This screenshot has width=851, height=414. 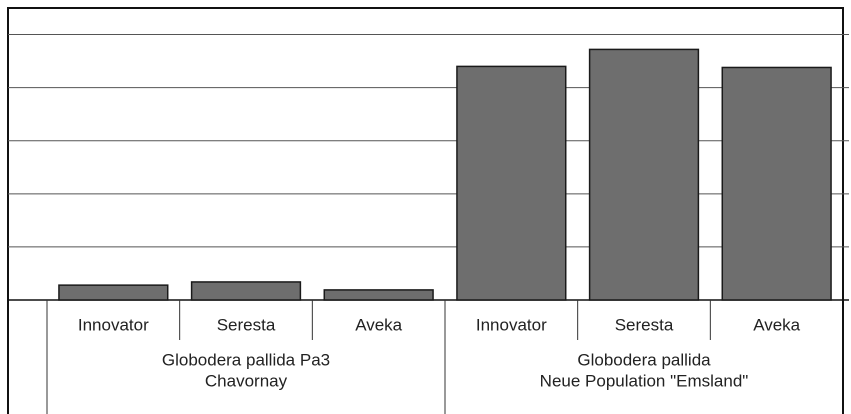 I want to click on group-label: Globodera pallida, so click(x=644, y=359).